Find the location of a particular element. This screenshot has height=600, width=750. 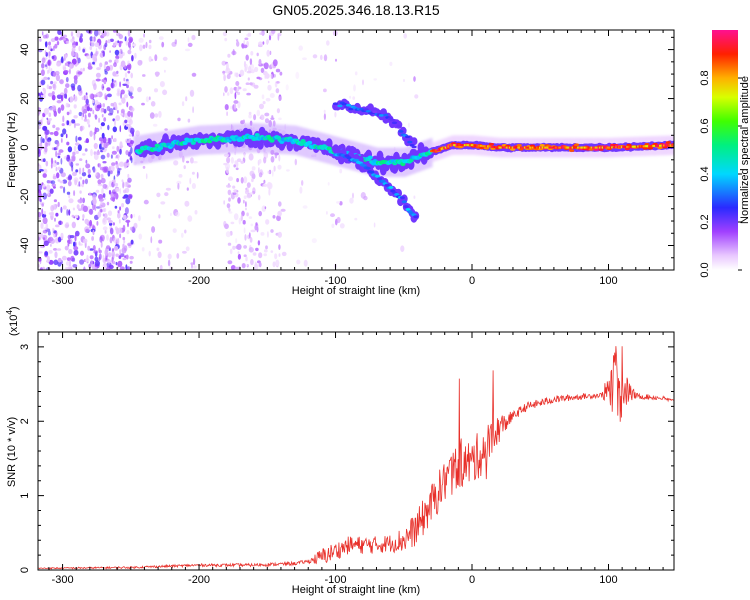

y-tick-label: 0 is located at coordinates (25, 147).